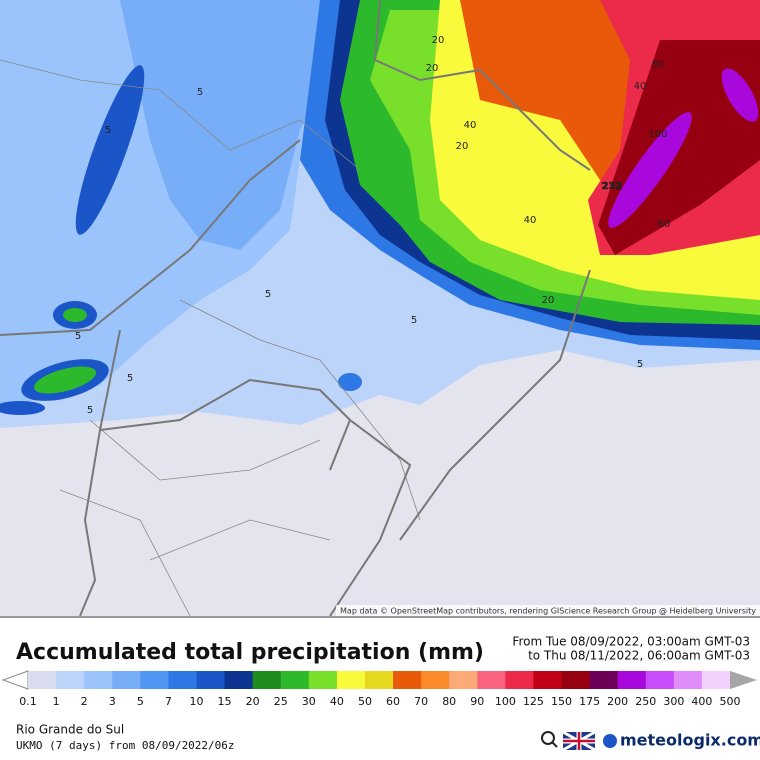 The width and height of the screenshot is (760, 760). I want to click on legend-tick-label: 70, so click(421, 701).